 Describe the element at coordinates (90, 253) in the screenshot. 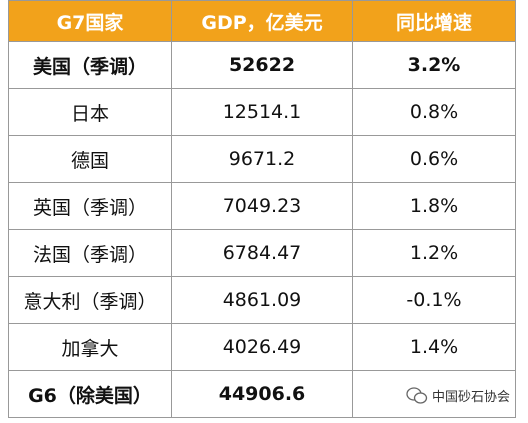

I see `table-cell: 法国（季调）` at that location.